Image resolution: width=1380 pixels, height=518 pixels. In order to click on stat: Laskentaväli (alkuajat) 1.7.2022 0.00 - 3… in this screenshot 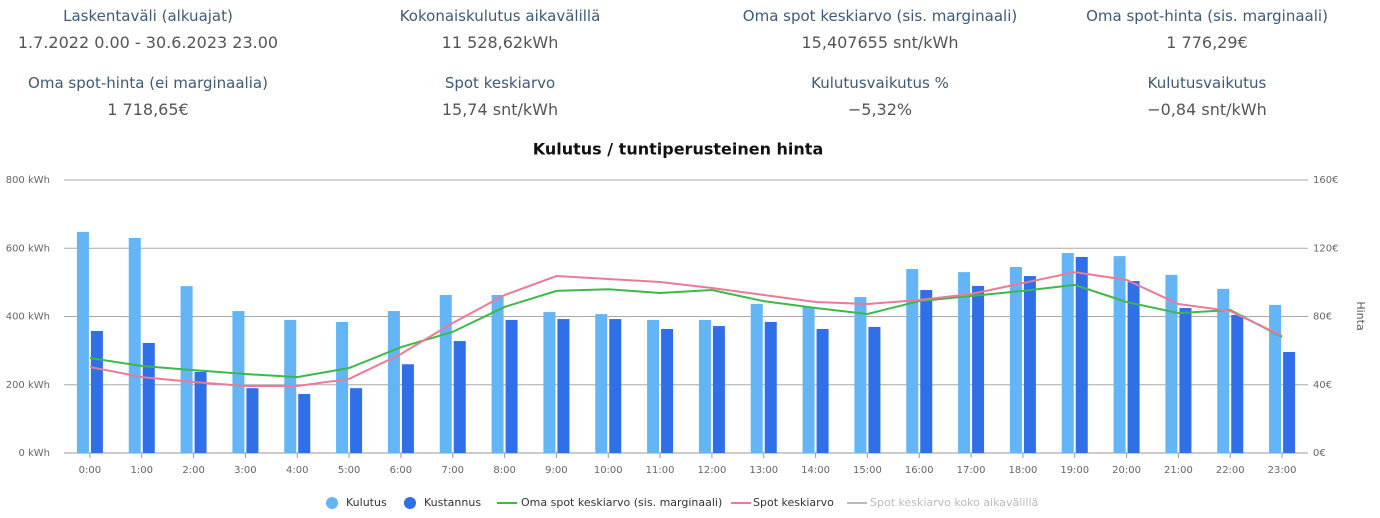, I will do `click(159, 29)`.